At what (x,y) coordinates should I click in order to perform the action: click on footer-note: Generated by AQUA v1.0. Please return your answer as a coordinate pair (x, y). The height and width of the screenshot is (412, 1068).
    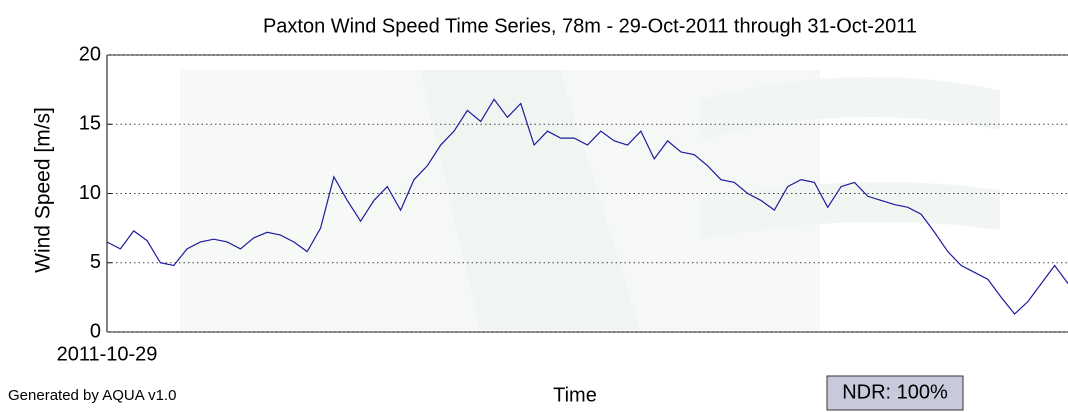
    Looking at the image, I should click on (92, 395).